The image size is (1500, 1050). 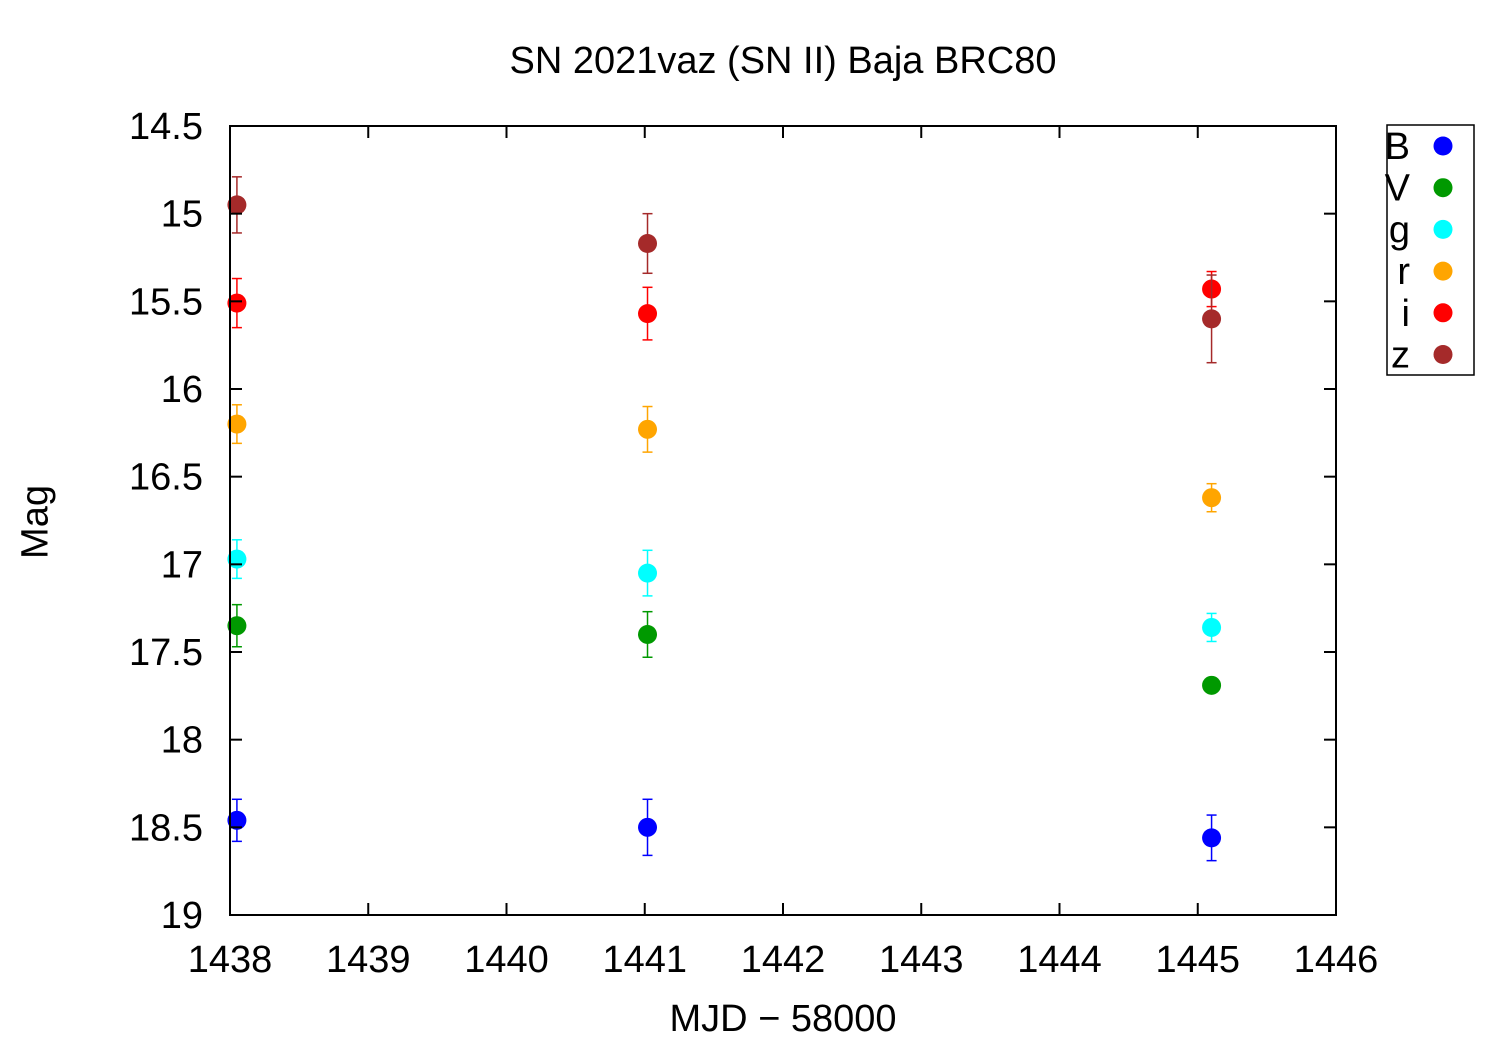 What do you see at coordinates (506, 960) in the screenshot?
I see `x-tick-label: 1440` at bounding box center [506, 960].